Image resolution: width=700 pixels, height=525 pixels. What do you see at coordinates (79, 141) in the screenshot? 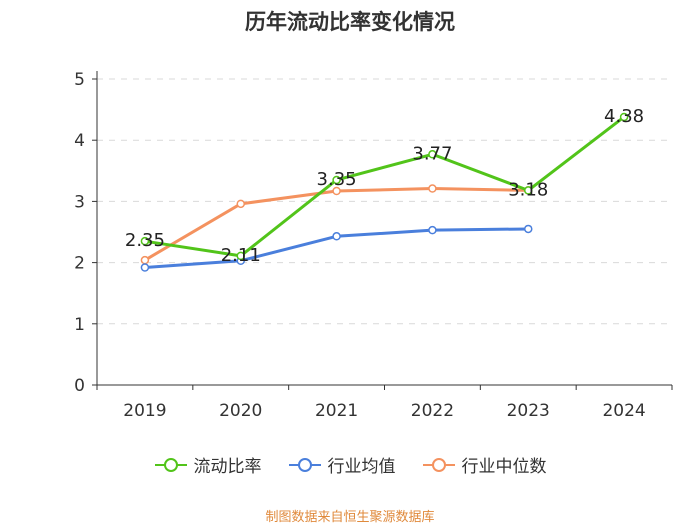
I see `y-tick-label: 4` at bounding box center [79, 141].